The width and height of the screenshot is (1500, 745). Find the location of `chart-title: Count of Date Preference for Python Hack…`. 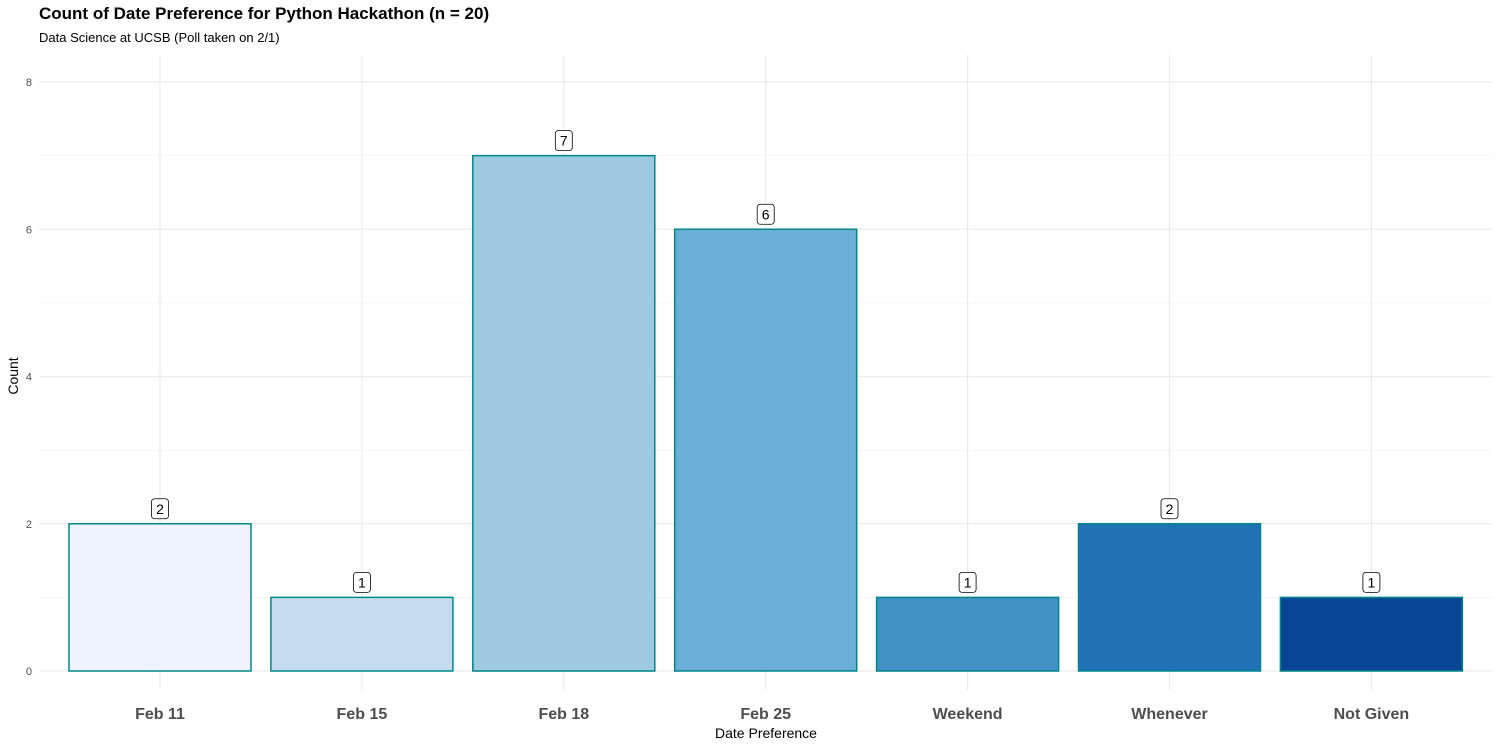

chart-title: Count of Date Preference for Python Hack… is located at coordinates (264, 13).